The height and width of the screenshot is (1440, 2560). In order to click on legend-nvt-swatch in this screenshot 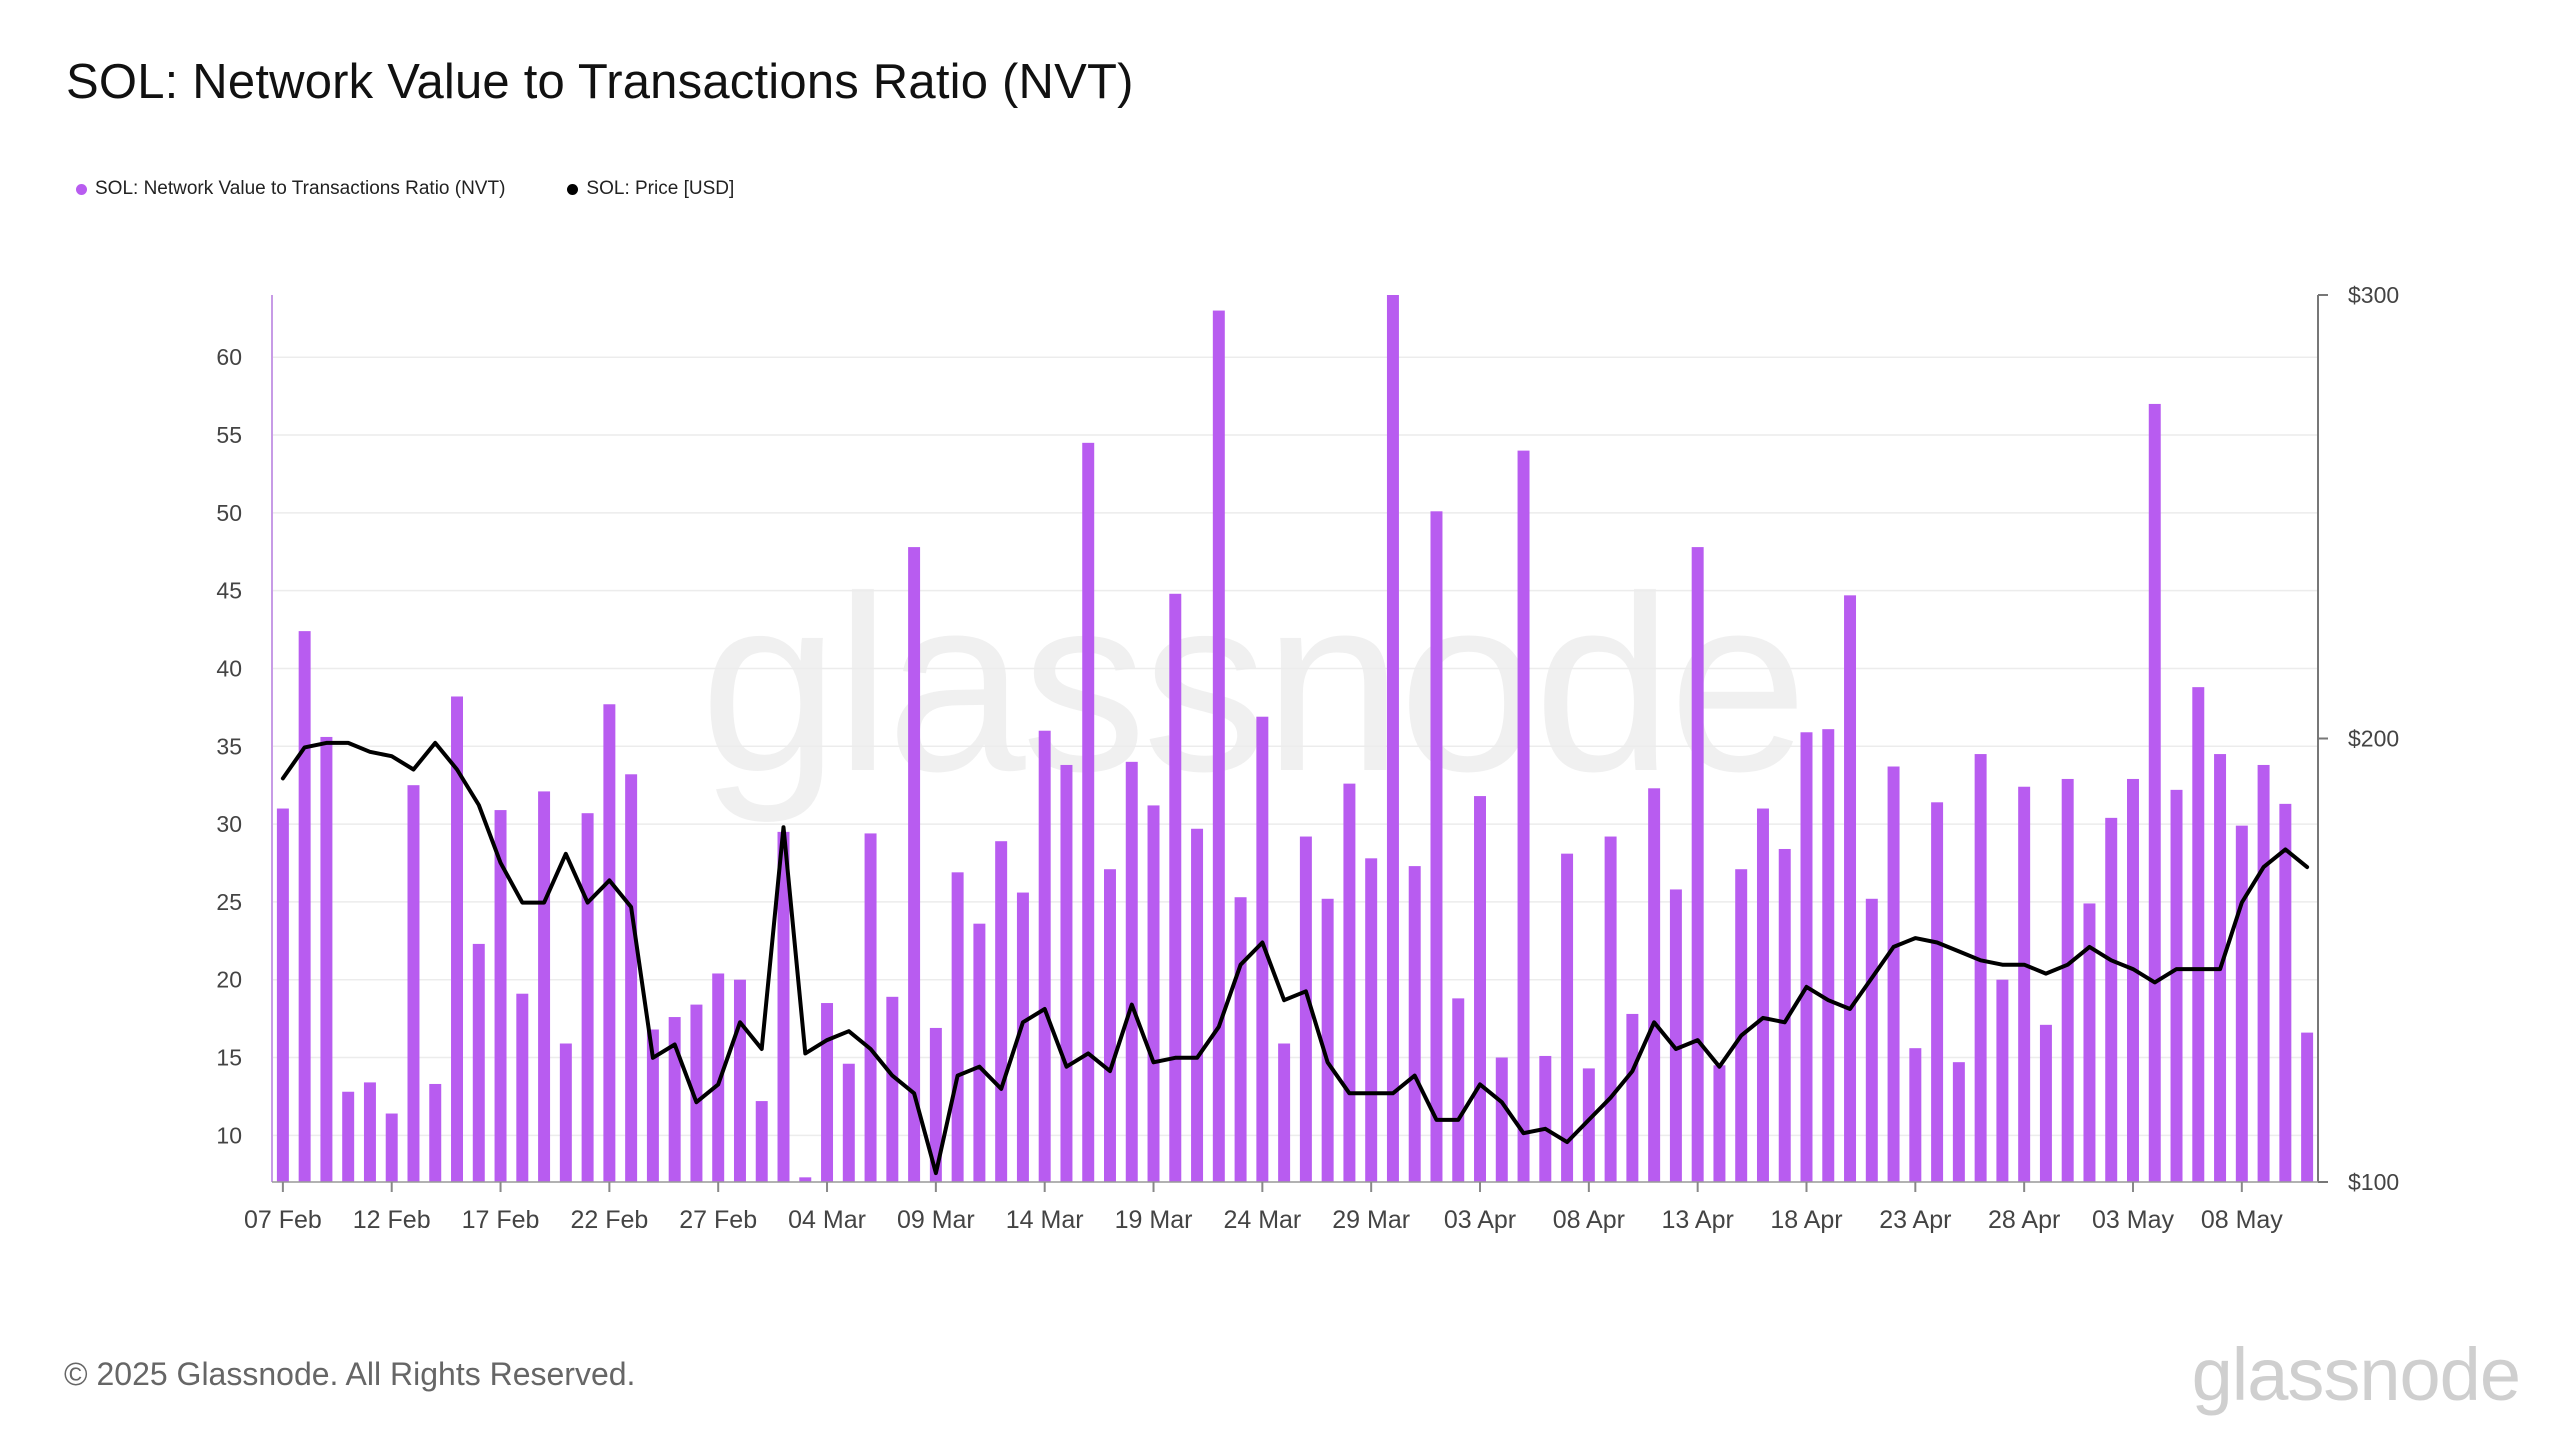, I will do `click(81, 189)`.